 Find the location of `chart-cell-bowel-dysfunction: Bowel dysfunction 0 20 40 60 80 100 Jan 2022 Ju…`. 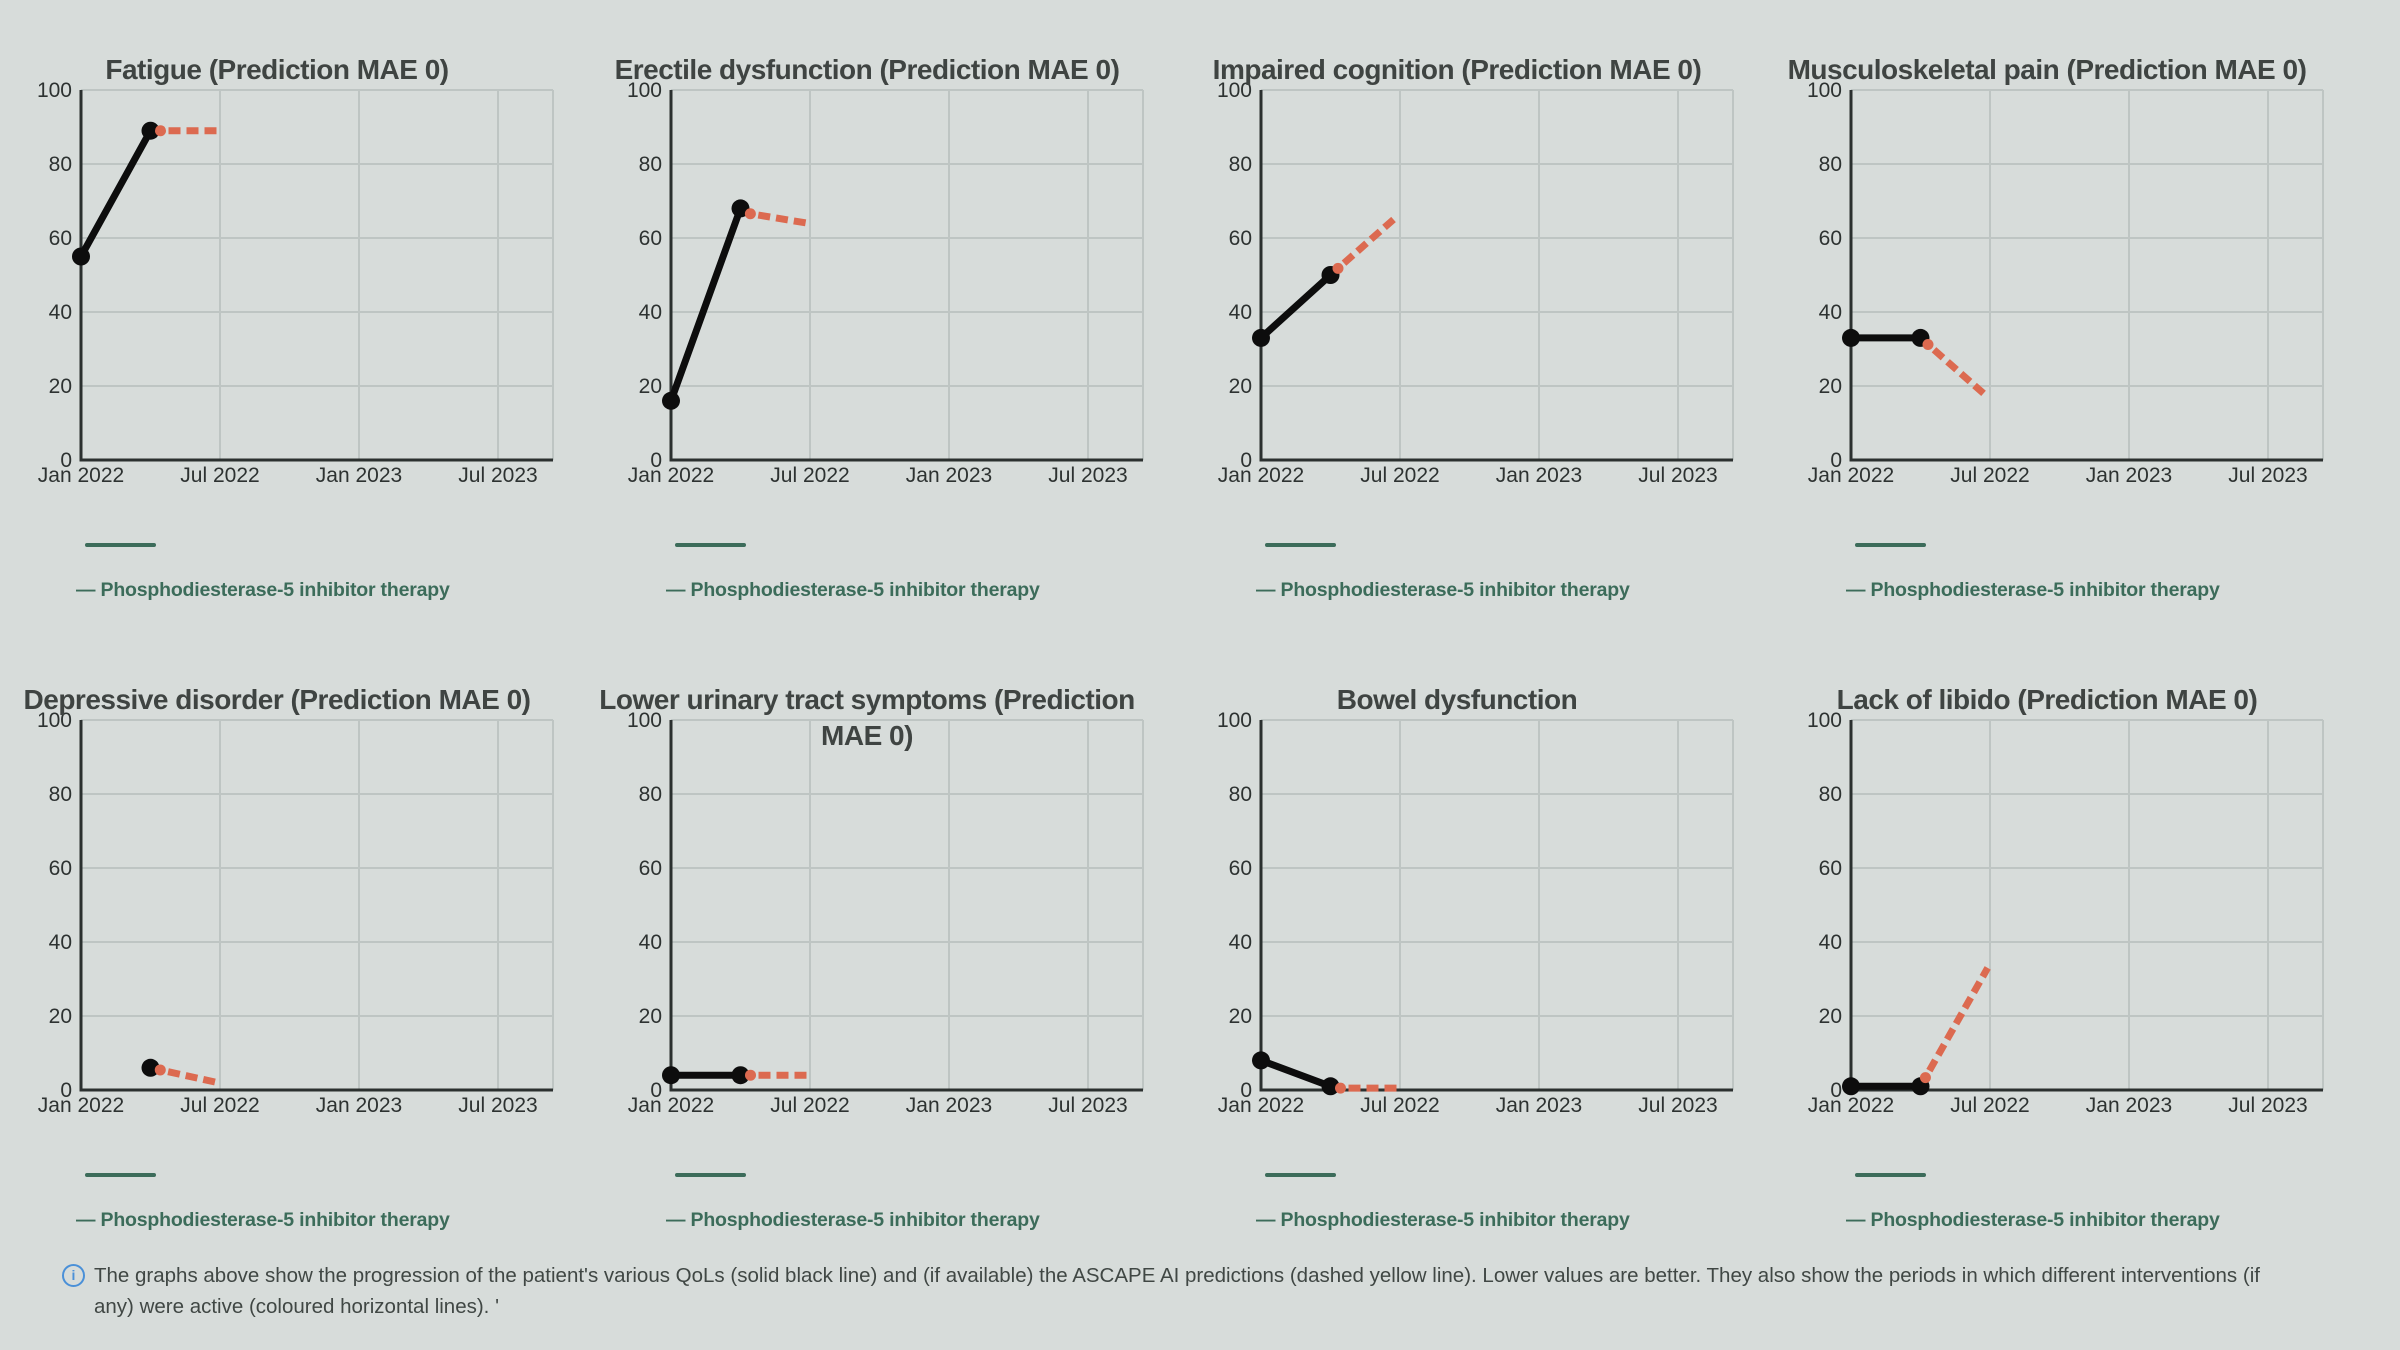

chart-cell-bowel-dysfunction: Bowel dysfunction 0 20 40 60 80 100 Jan 2022 Ju… is located at coordinates (1475, 945).